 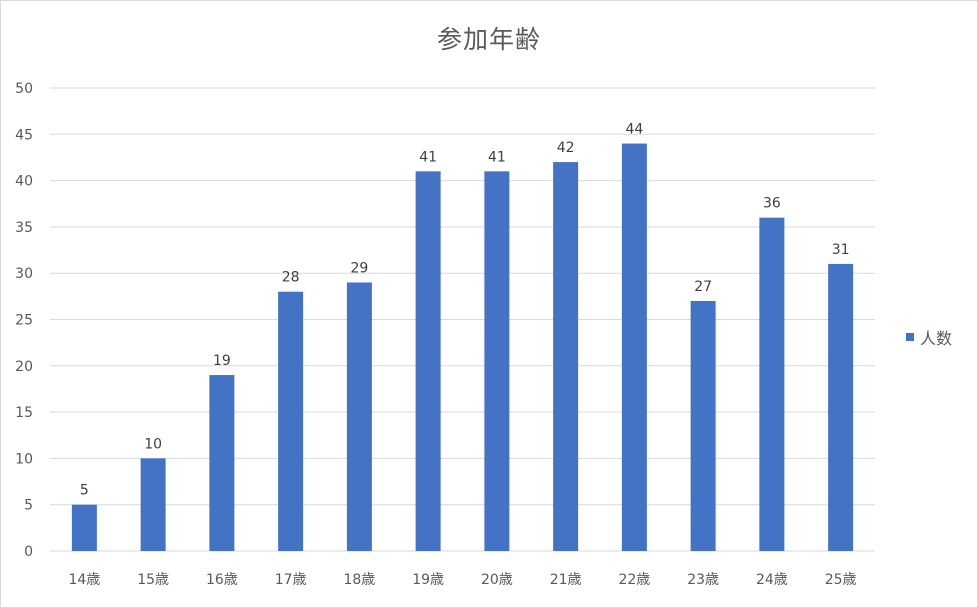 I want to click on y-tick-label: 35, so click(x=24, y=228).